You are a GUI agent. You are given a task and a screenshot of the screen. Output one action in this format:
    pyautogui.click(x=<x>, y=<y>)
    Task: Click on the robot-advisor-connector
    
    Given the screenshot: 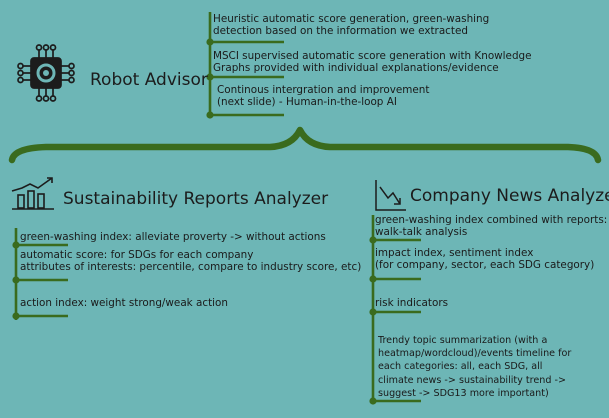 What is the action you would take?
    pyautogui.click(x=245, y=65)
    